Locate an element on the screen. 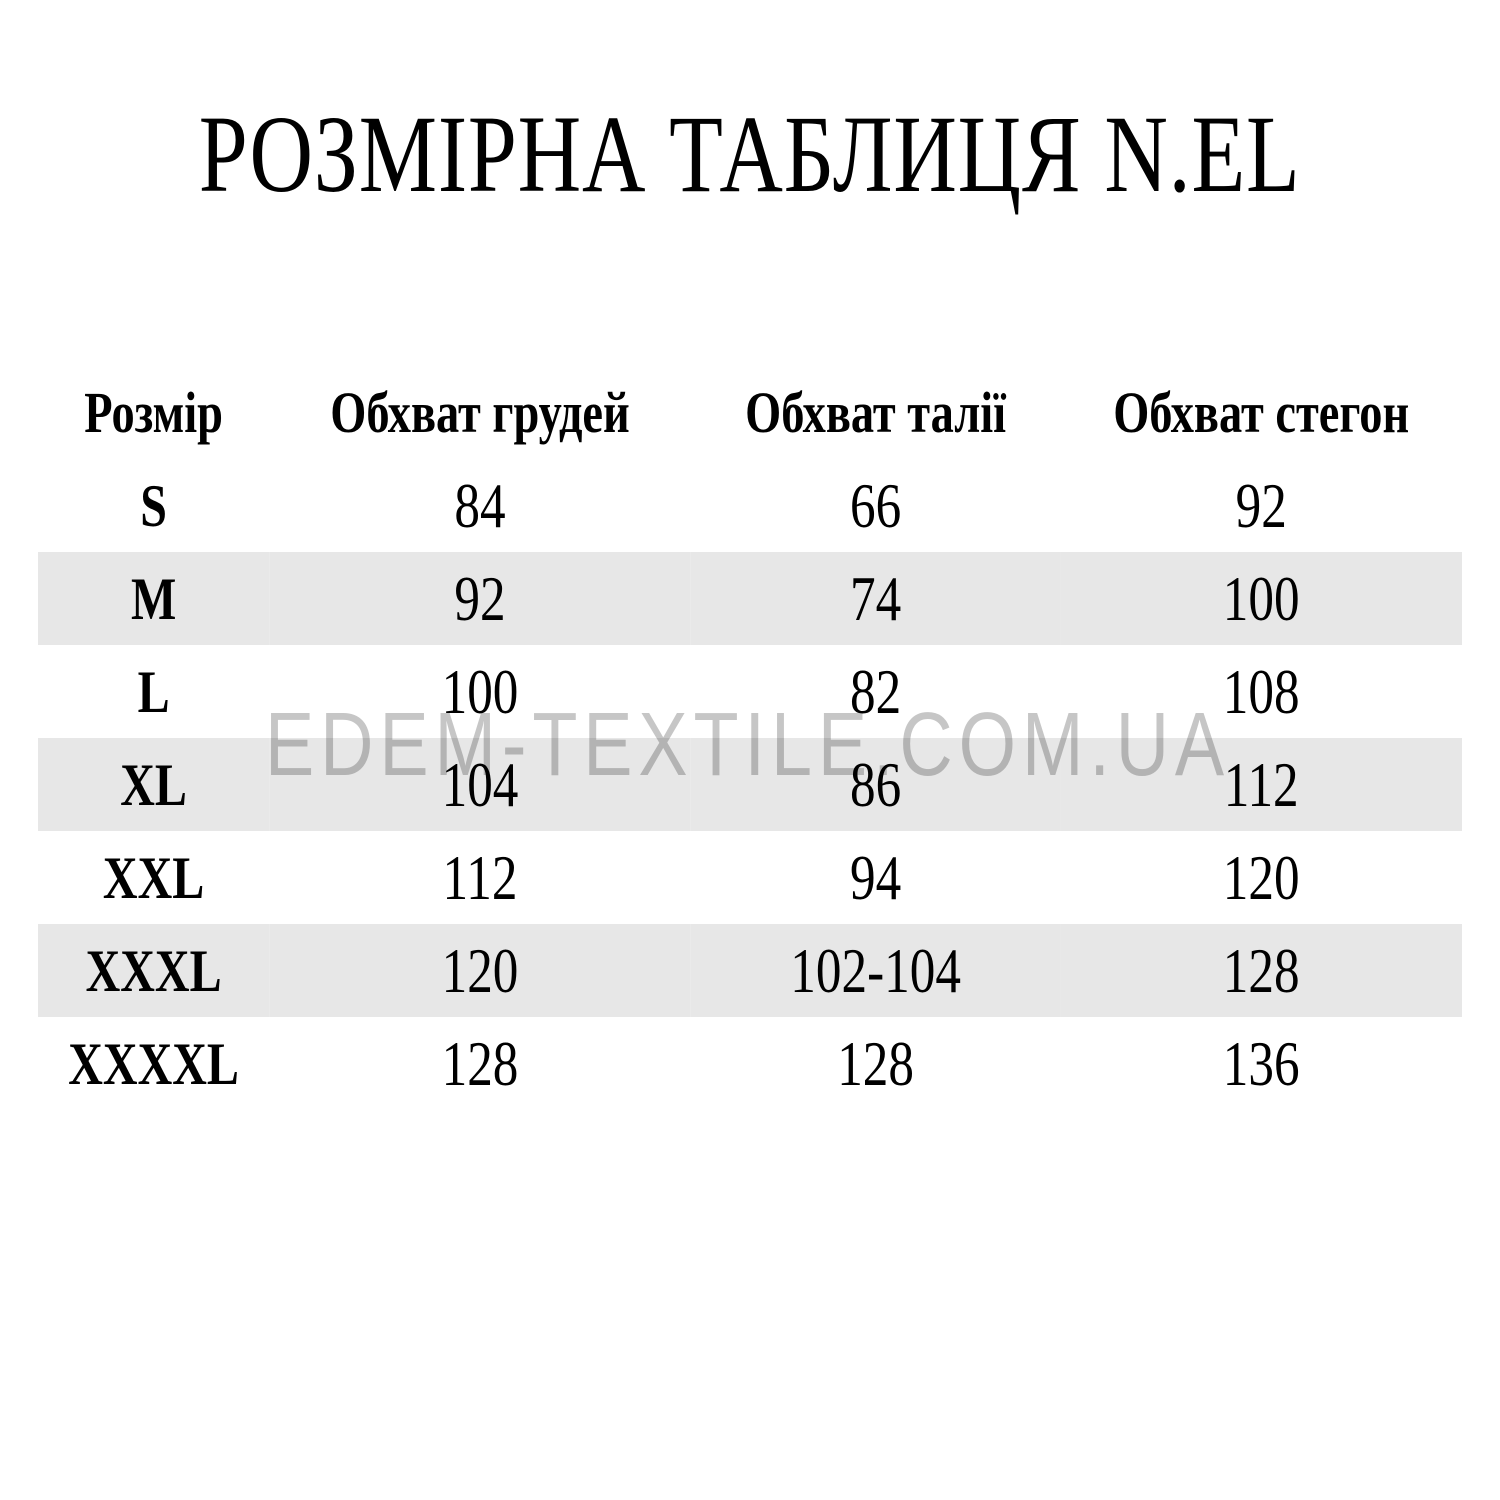  page-title: РОЗМІРНА ТАБЛИЦЯ N.EL is located at coordinates (750, 154).